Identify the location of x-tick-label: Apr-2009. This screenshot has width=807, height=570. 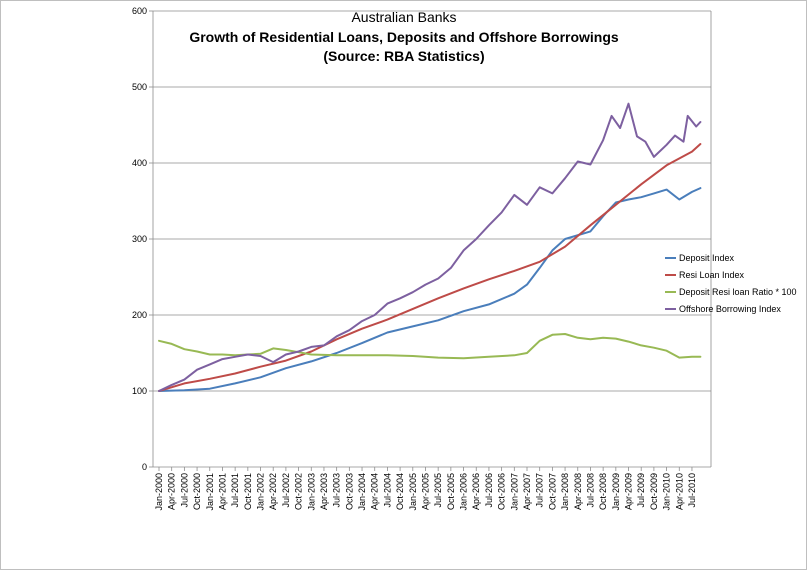
(629, 491).